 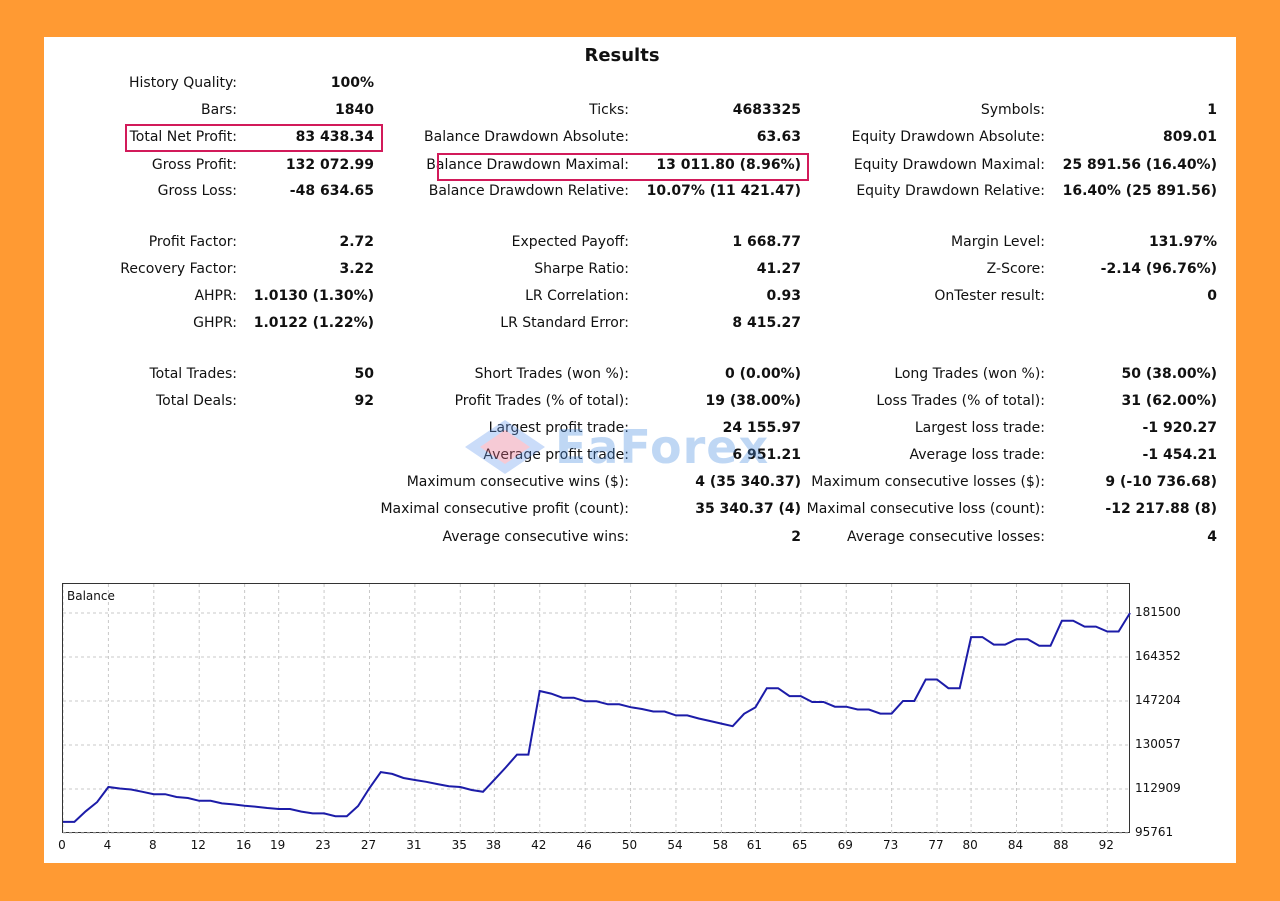 I want to click on col2-label-0: Ticks:, so click(x=609, y=110).